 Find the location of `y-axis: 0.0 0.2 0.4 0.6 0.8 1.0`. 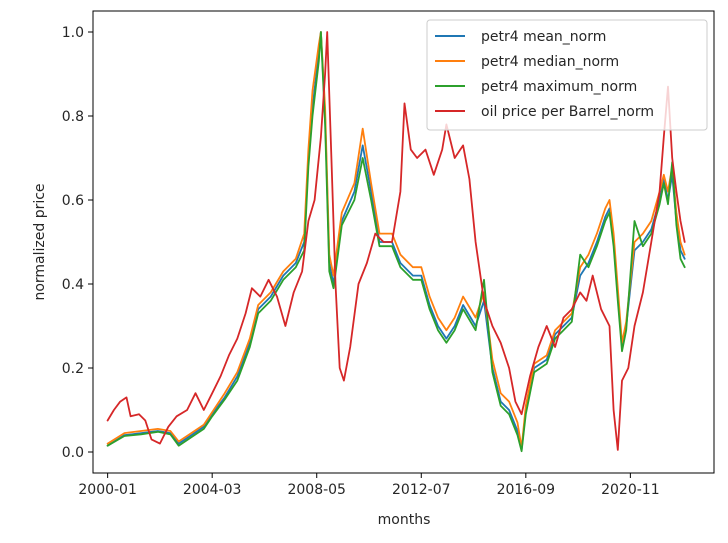

y-axis: 0.0 0.2 0.4 0.6 0.8 1.0 is located at coordinates (77, 243).